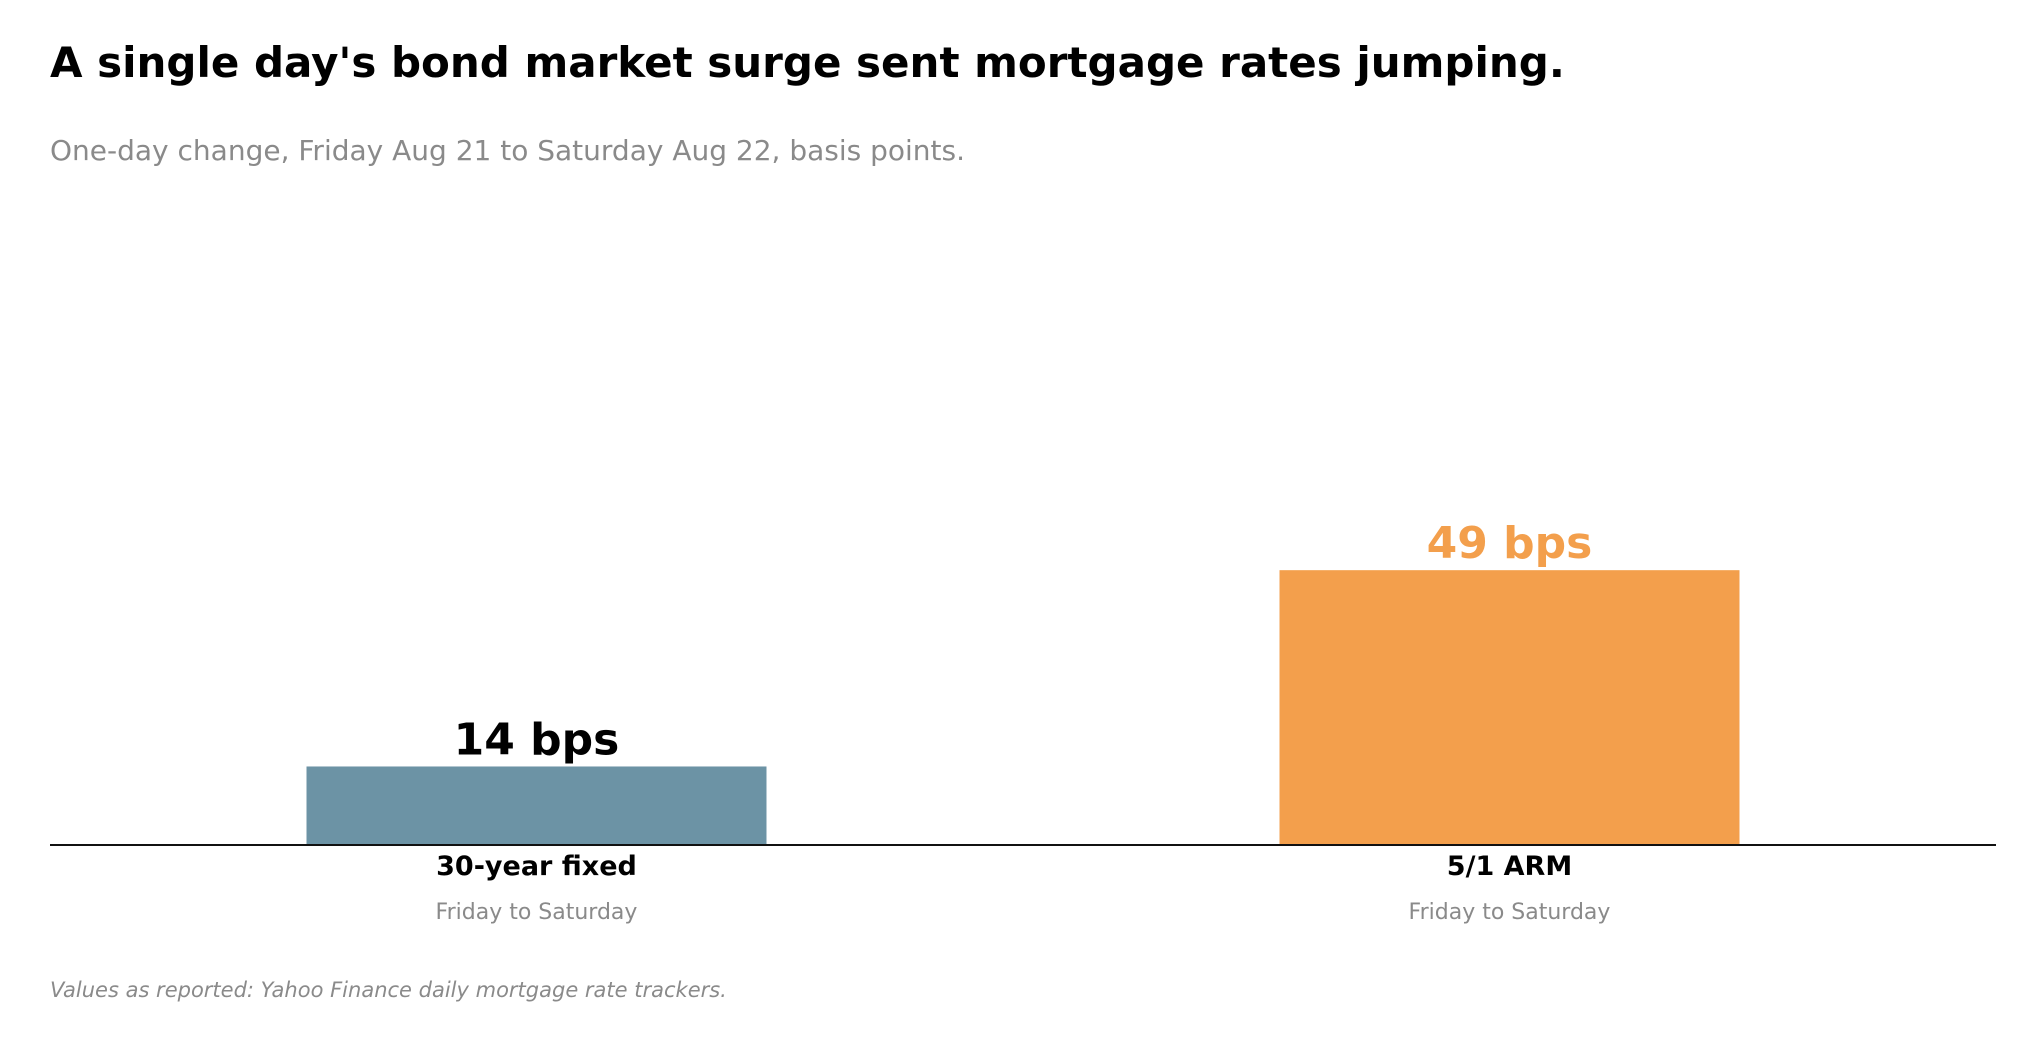 The height and width of the screenshot is (1050, 2036). Describe the element at coordinates (1509, 866) in the screenshot. I see `category-label-1: 5/1 ARM` at that location.